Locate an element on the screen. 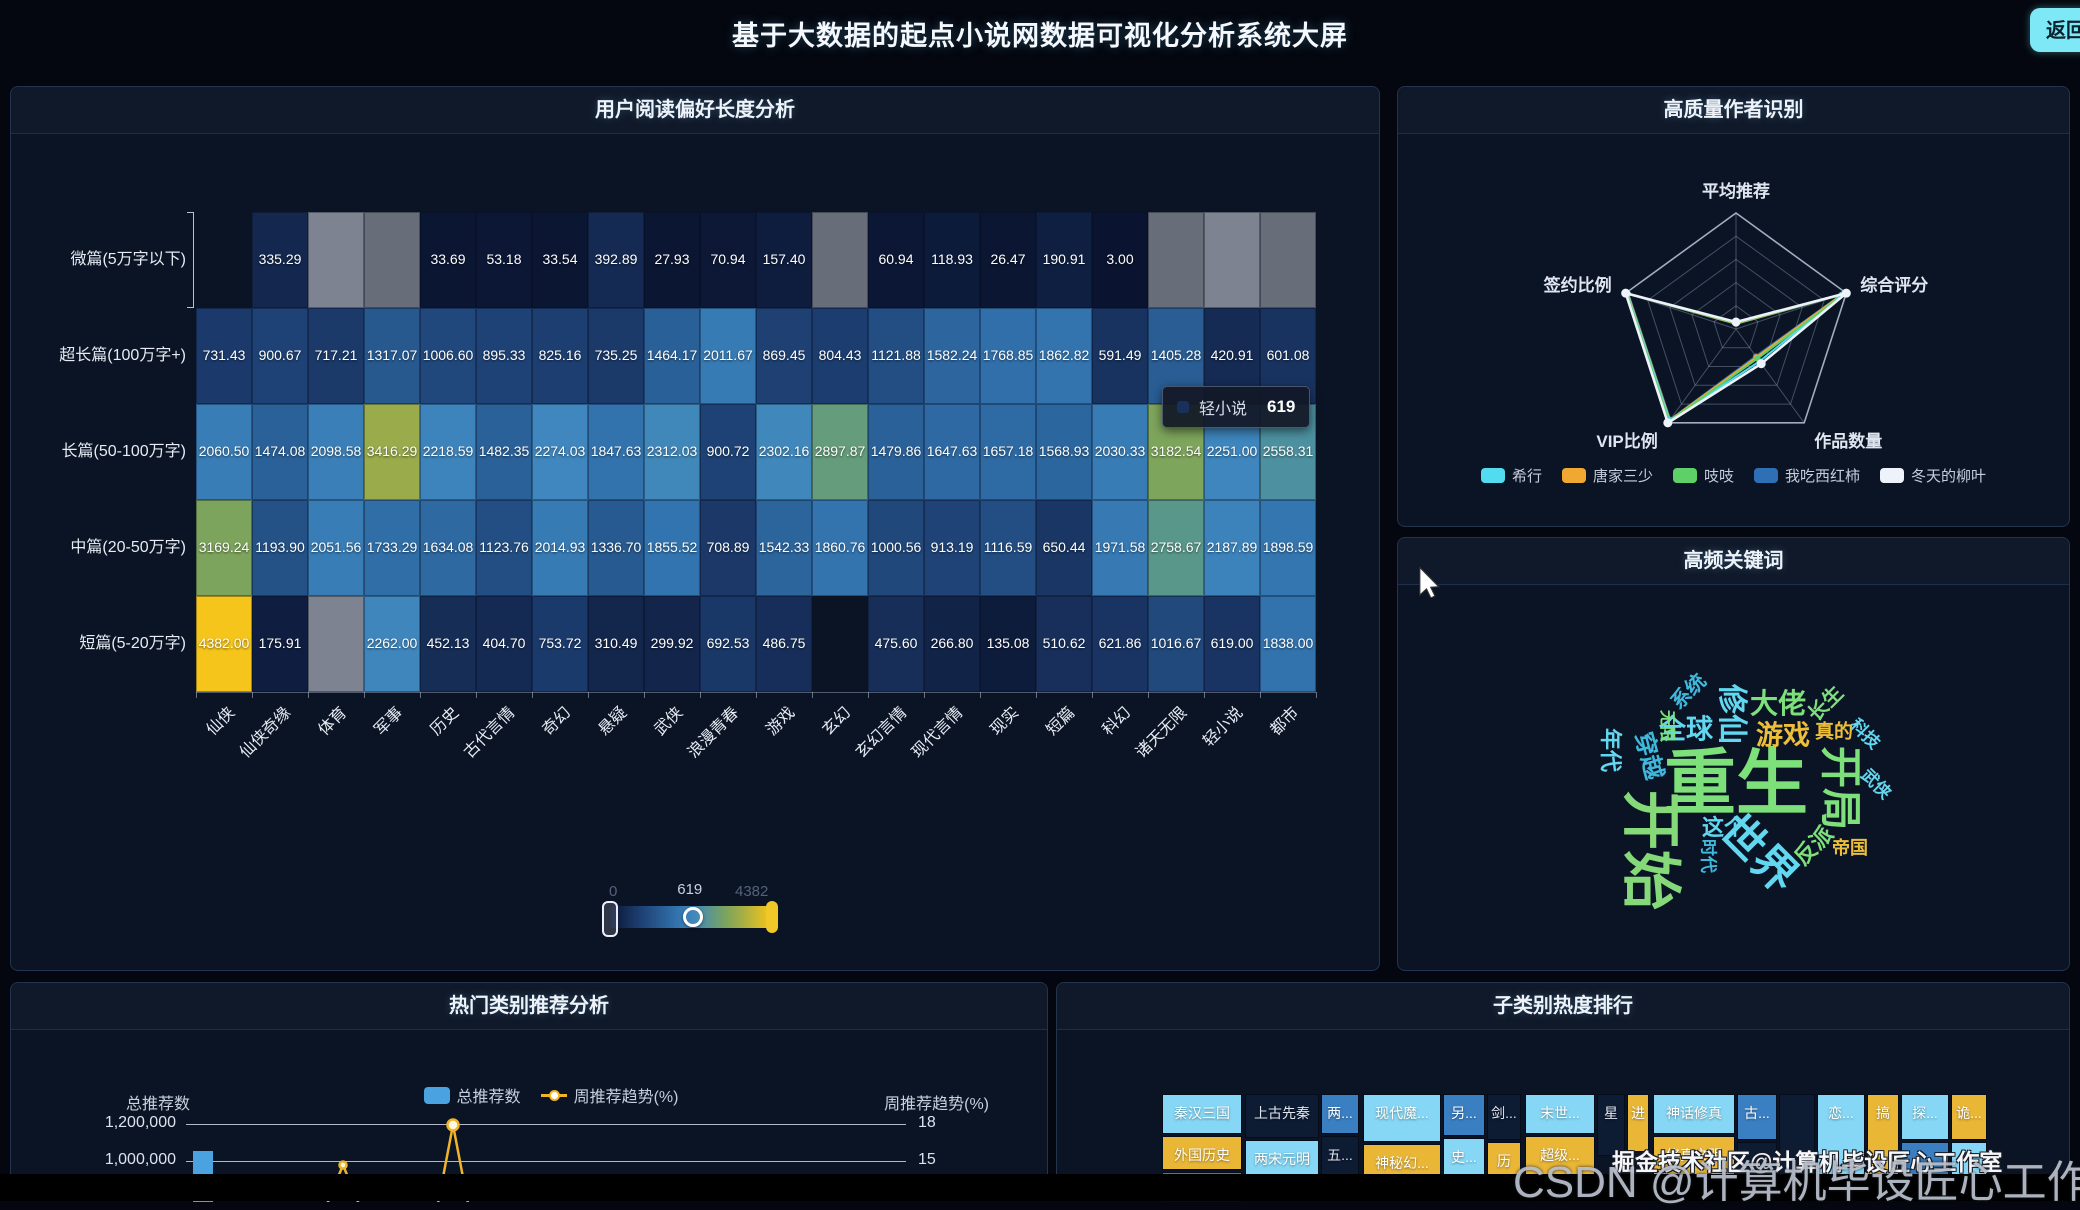  visualmap-indicator is located at coordinates (693, 917).